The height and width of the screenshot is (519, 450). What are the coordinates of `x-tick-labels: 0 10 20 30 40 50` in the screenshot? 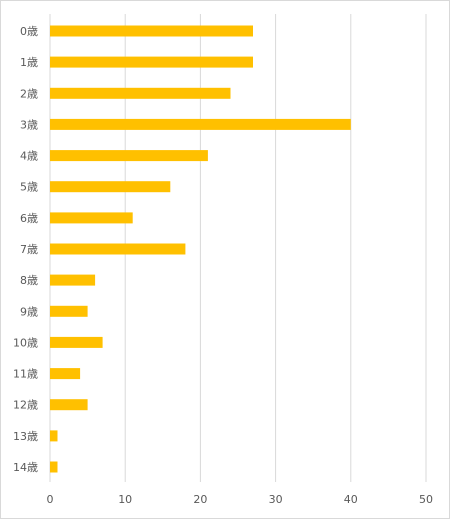 It's located at (240, 499).